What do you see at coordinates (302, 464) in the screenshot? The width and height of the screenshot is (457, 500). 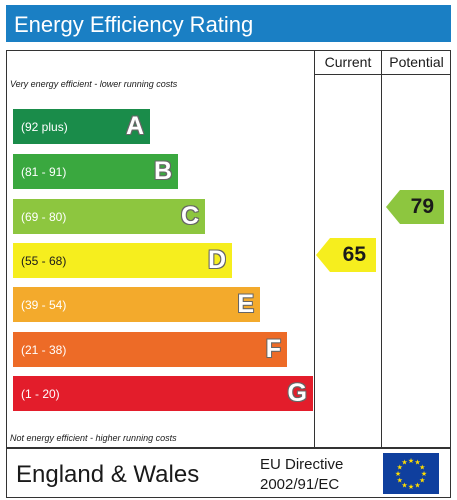 I see `directive-line-1: EU Directive` at bounding box center [302, 464].